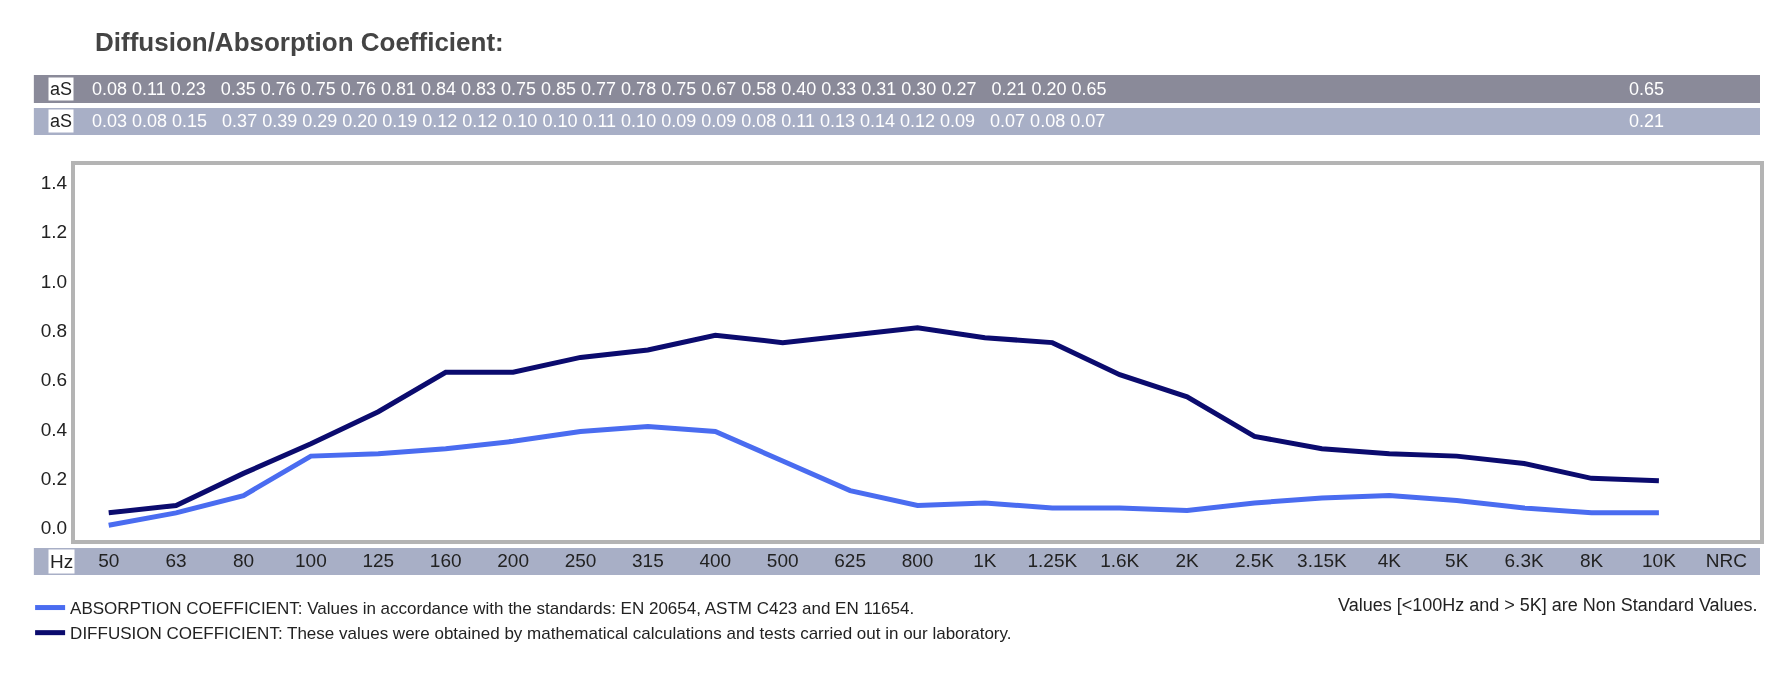 The image size is (1769, 675). I want to click on text: 0.65, so click(1647, 89).